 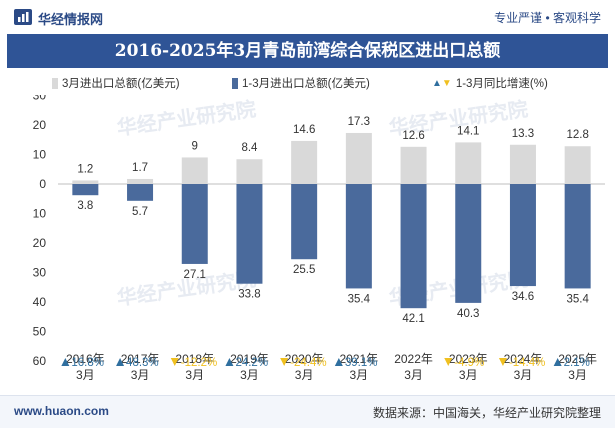 I want to click on growth-rate-label: 24.2%, so click(x=251, y=363).